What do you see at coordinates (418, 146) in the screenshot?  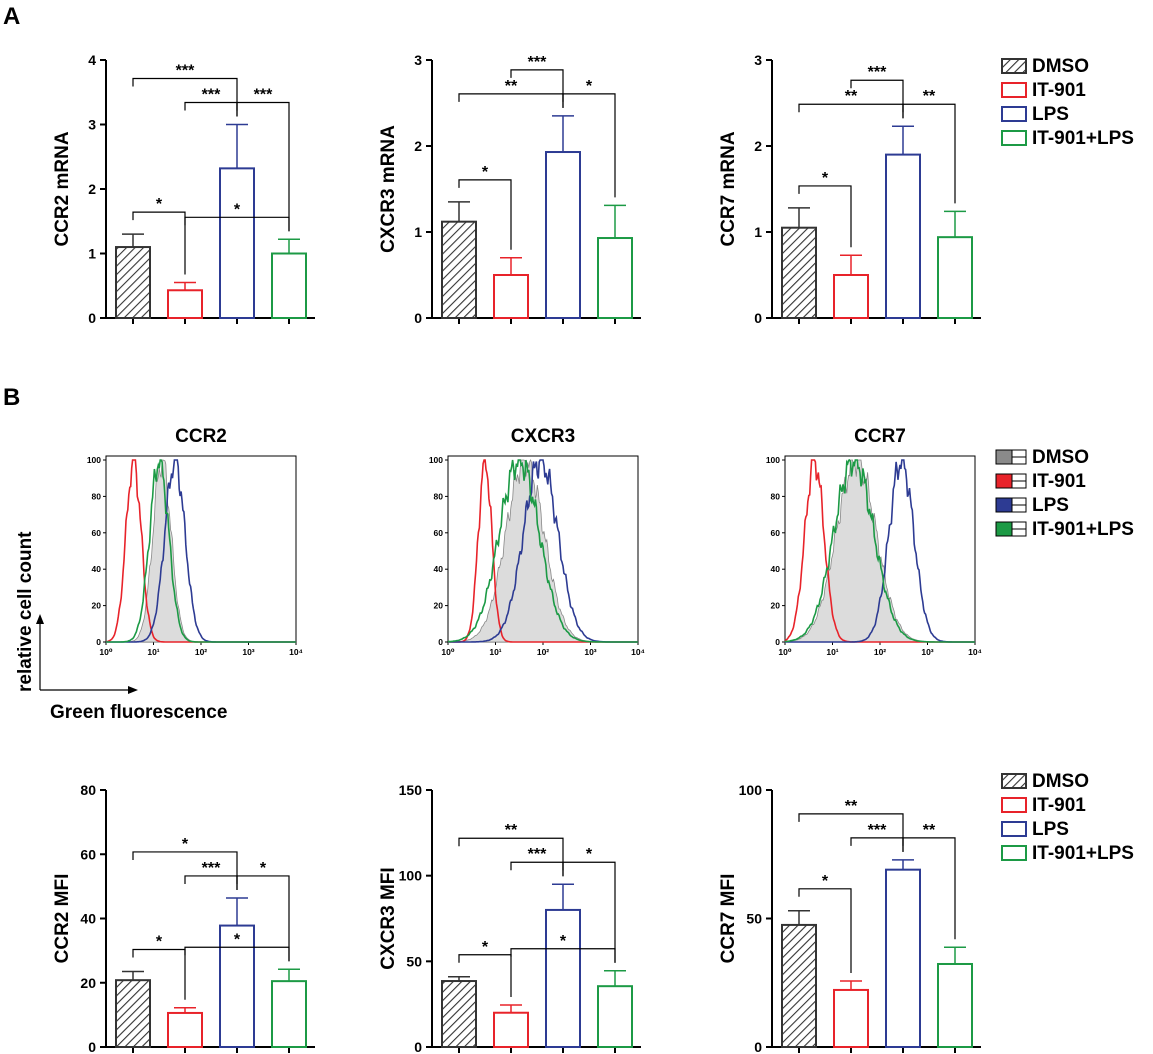 I see `y-tick-label: 2` at bounding box center [418, 146].